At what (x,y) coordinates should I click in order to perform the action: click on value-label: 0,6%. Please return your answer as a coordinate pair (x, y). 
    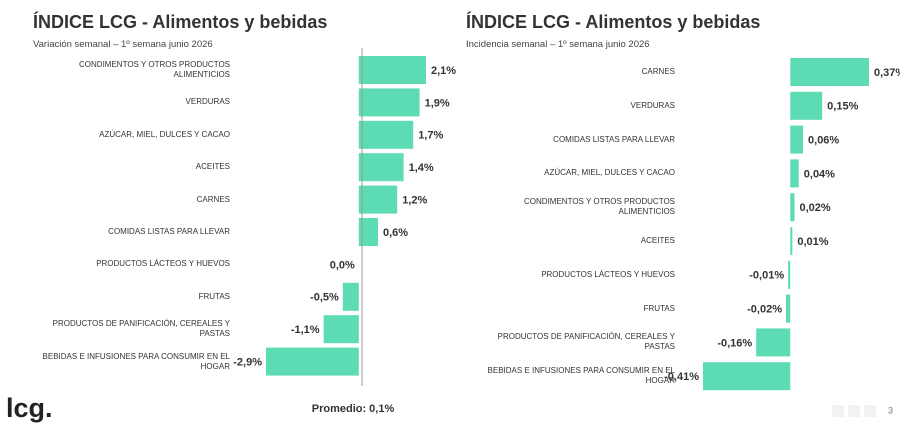
    Looking at the image, I should click on (395, 233).